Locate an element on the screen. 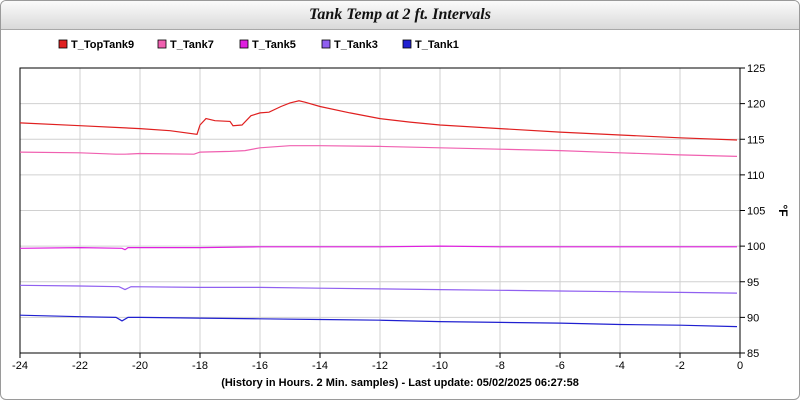 The height and width of the screenshot is (400, 800). series-line-T_Tank7 is located at coordinates (378, 151).